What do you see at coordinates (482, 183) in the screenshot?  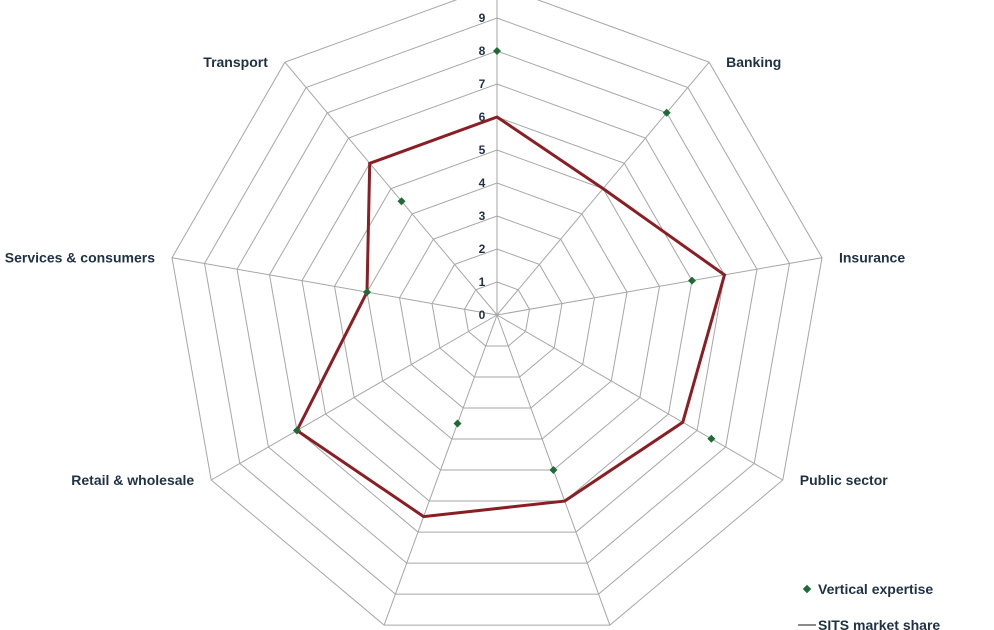 I see `tick-label: 4` at bounding box center [482, 183].